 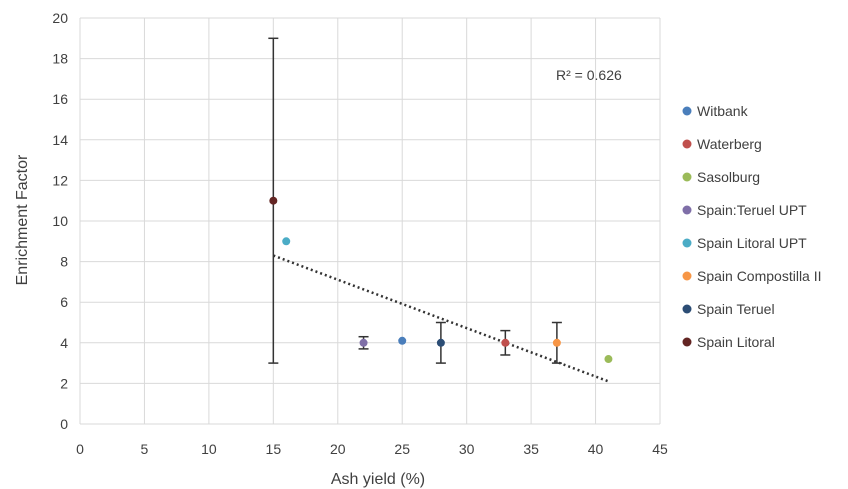 I want to click on legend-label: Spain Teruel, so click(x=736, y=309).